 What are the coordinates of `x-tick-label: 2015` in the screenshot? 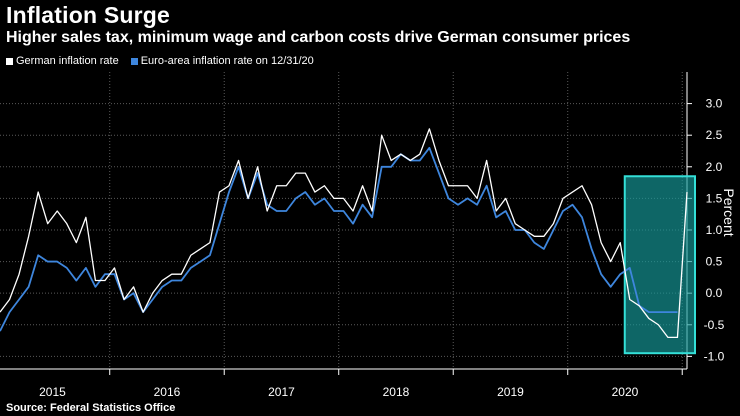 It's located at (52, 392).